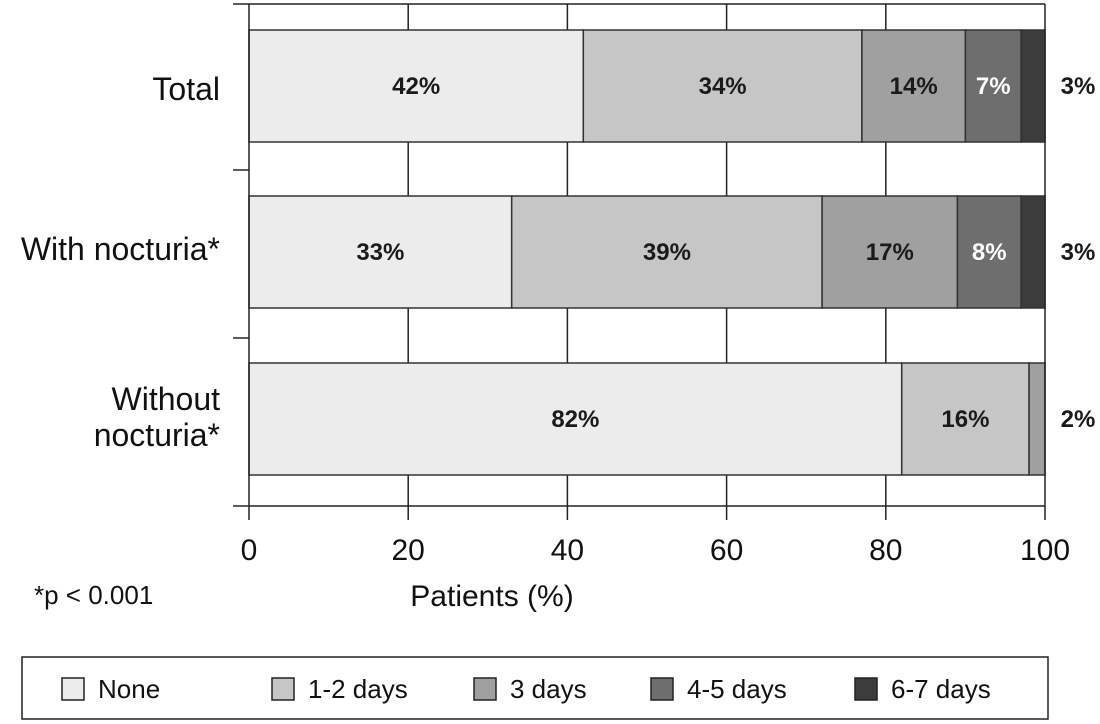 This screenshot has height=724, width=1100. I want to click on legend: None 1-2 days 3 days 4-5 days 6-7 days, so click(535, 688).